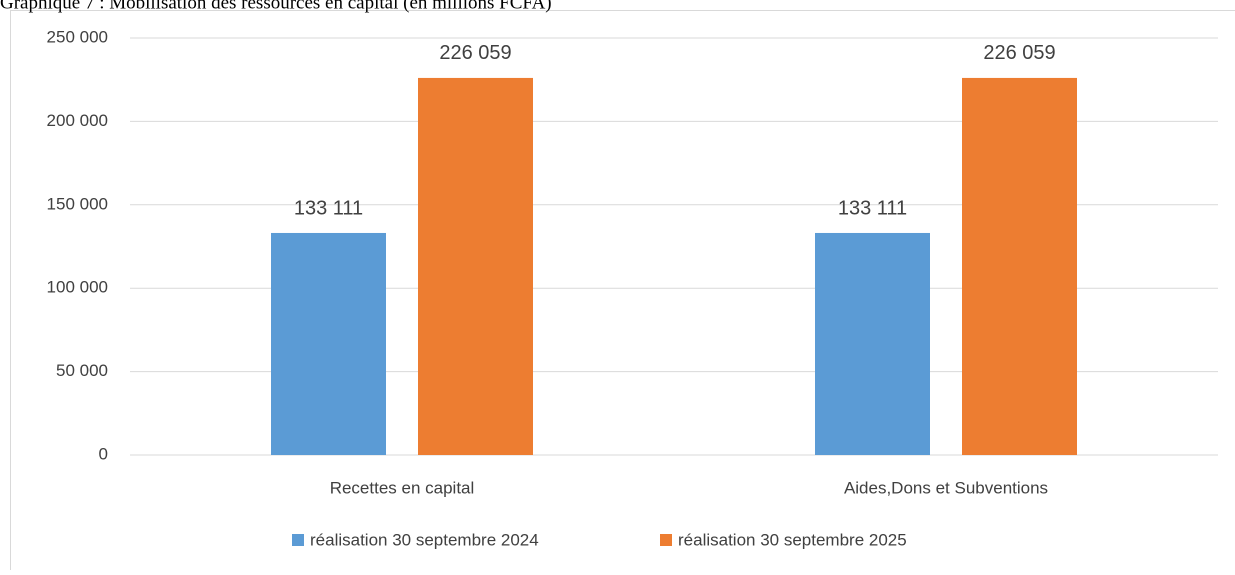 Image resolution: width=1235 pixels, height=575 pixels. Describe the element at coordinates (946, 487) in the screenshot. I see `x-tick-label: Aides,Dons et Subventions` at that location.